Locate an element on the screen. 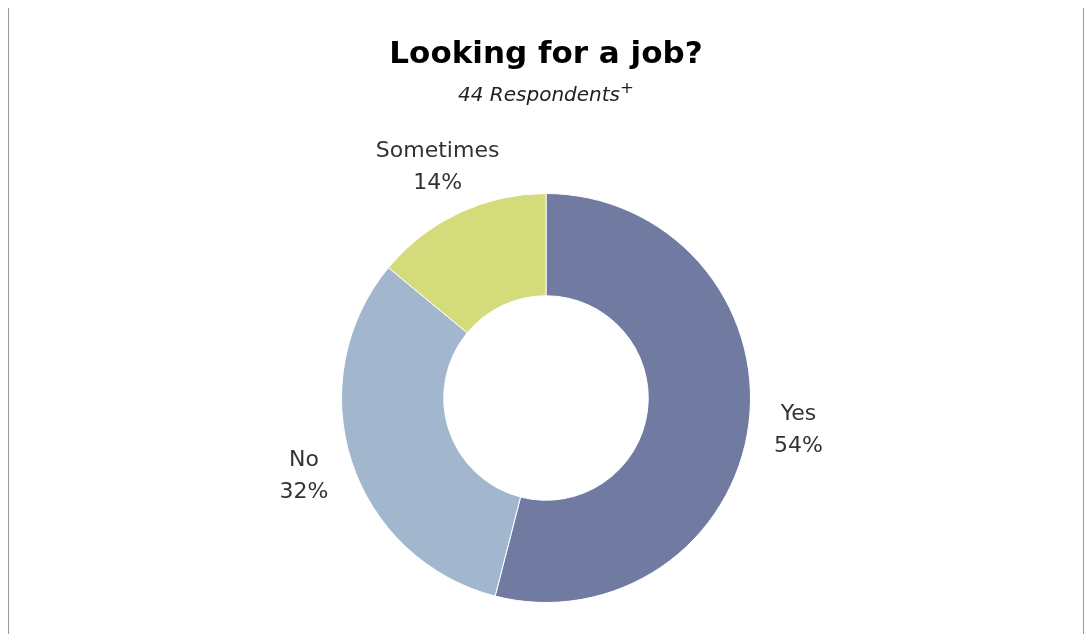 Image resolution: width=1092 pixels, height=634 pixels. slice-label: Yes is located at coordinates (798, 412).